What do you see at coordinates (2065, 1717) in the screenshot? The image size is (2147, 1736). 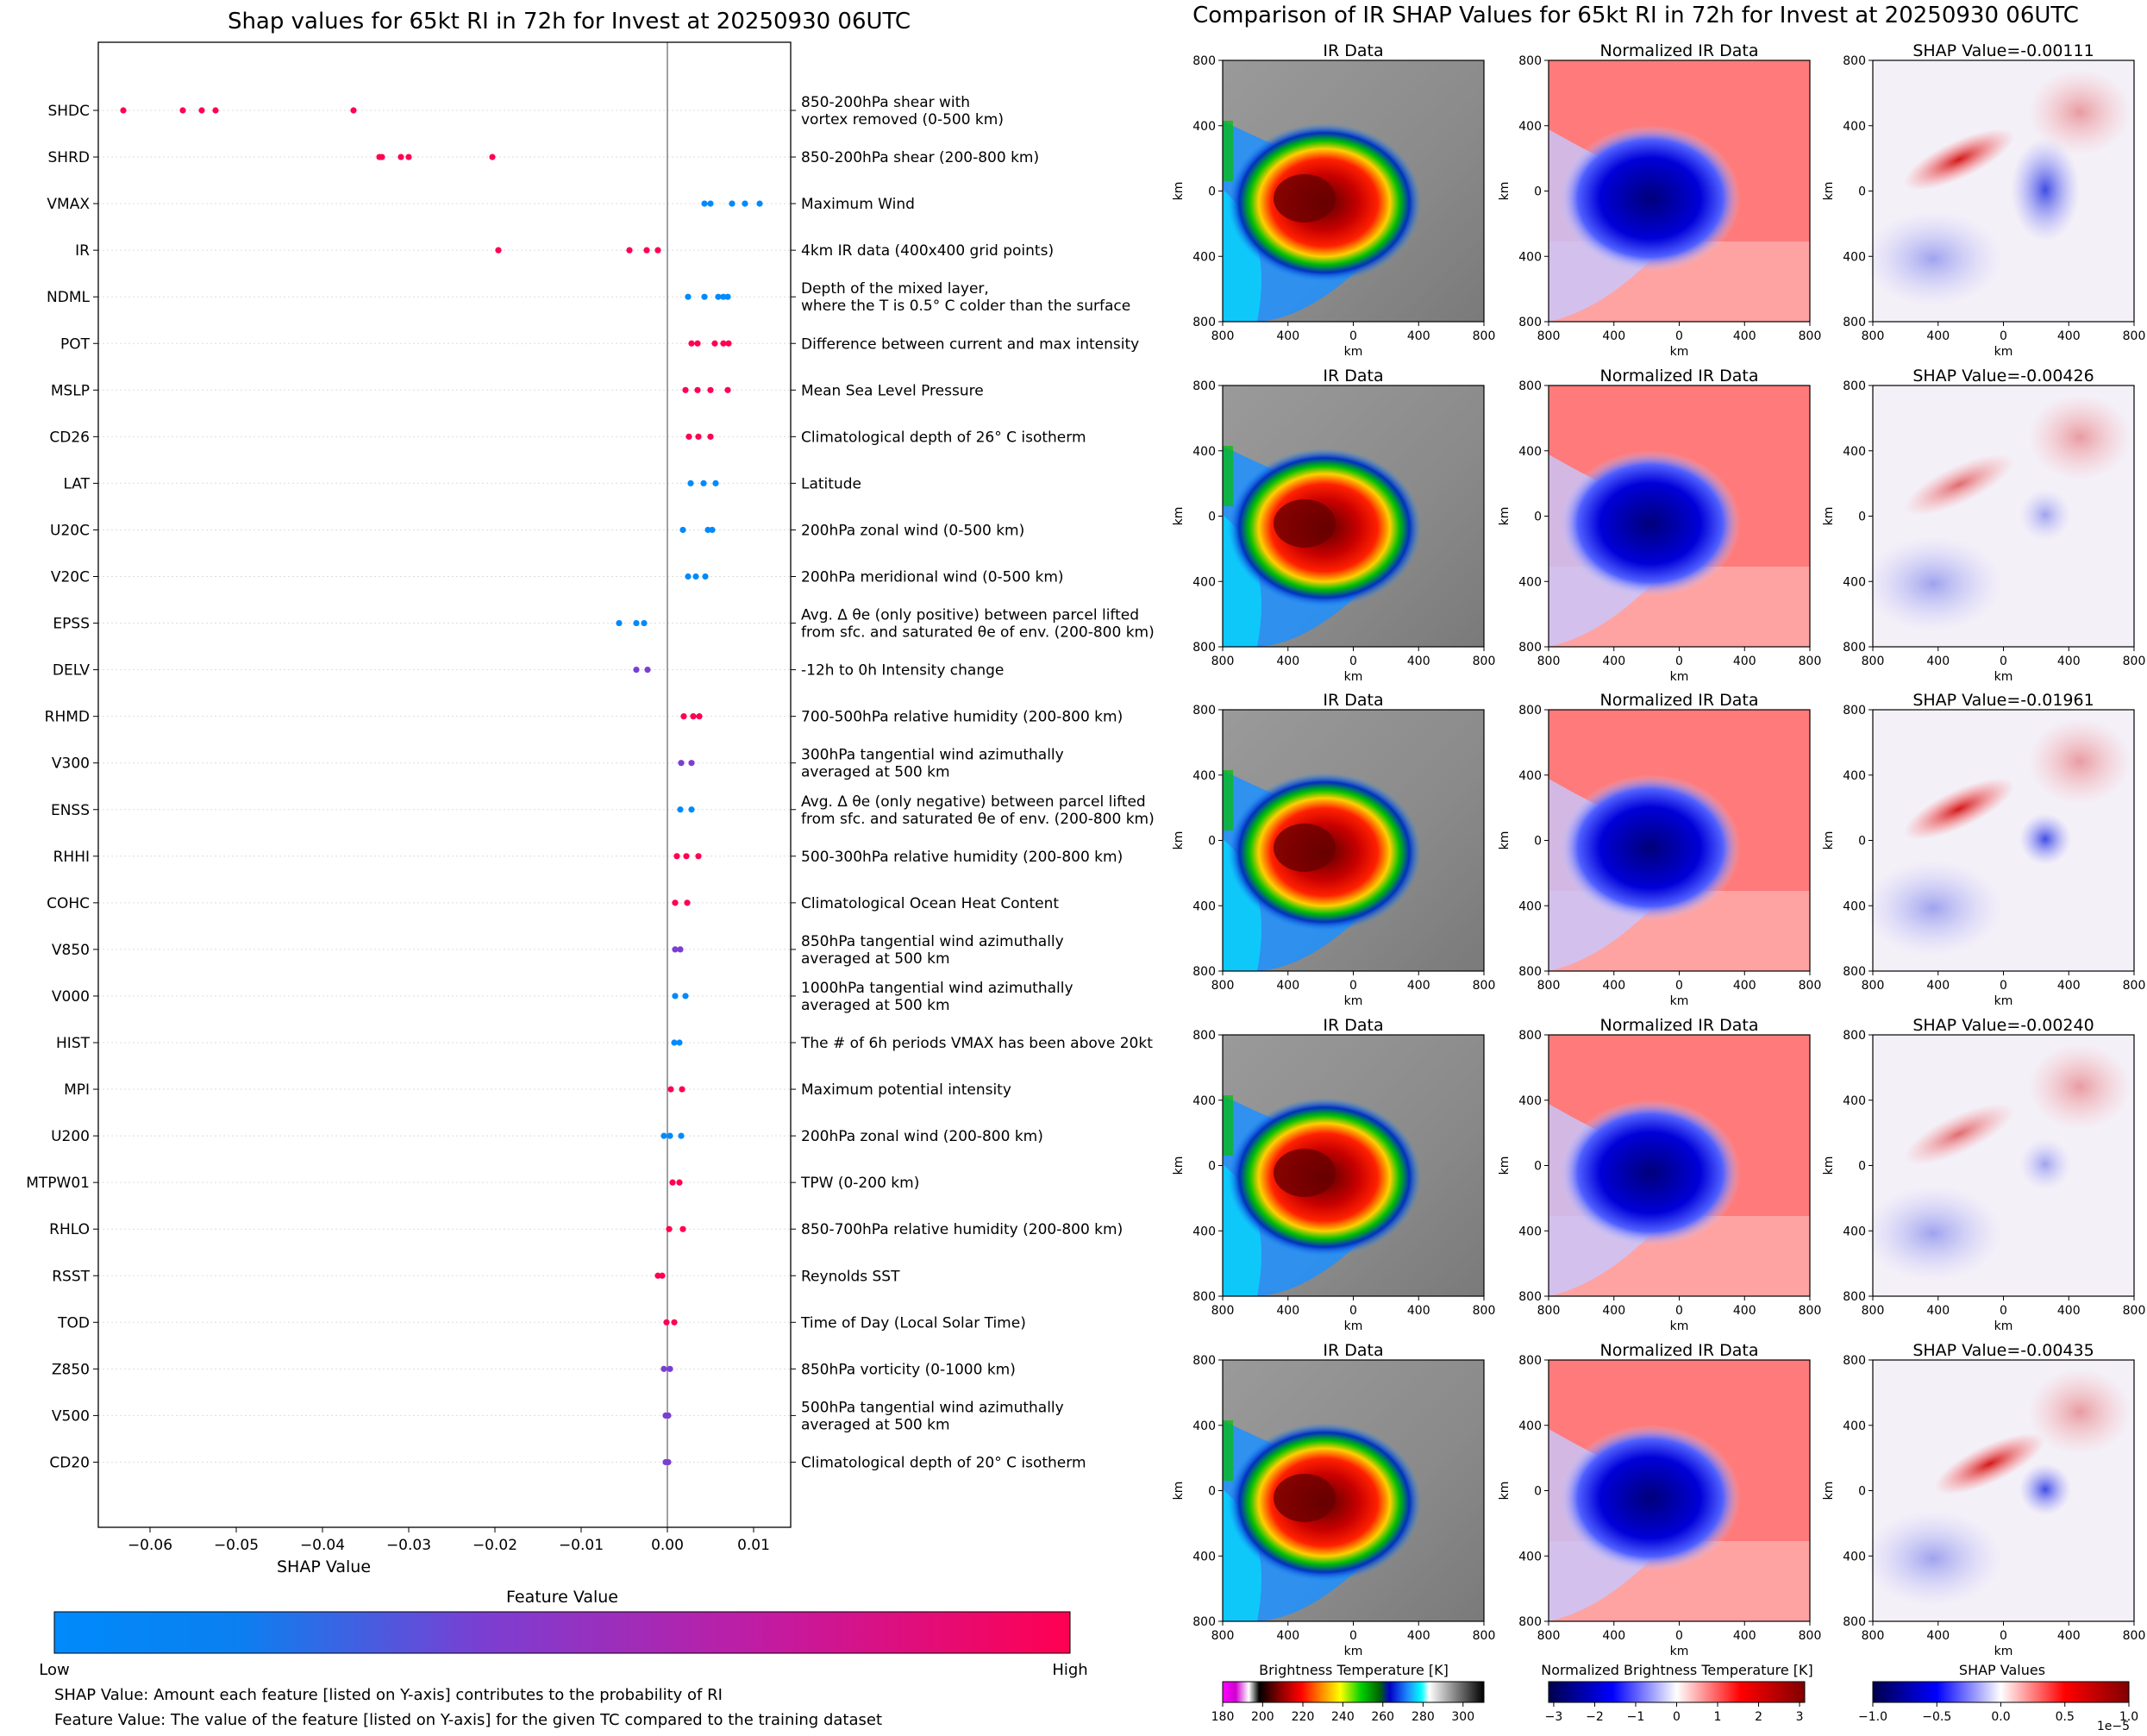 I see `colorbar-tick-label: 0.5` at bounding box center [2065, 1717].